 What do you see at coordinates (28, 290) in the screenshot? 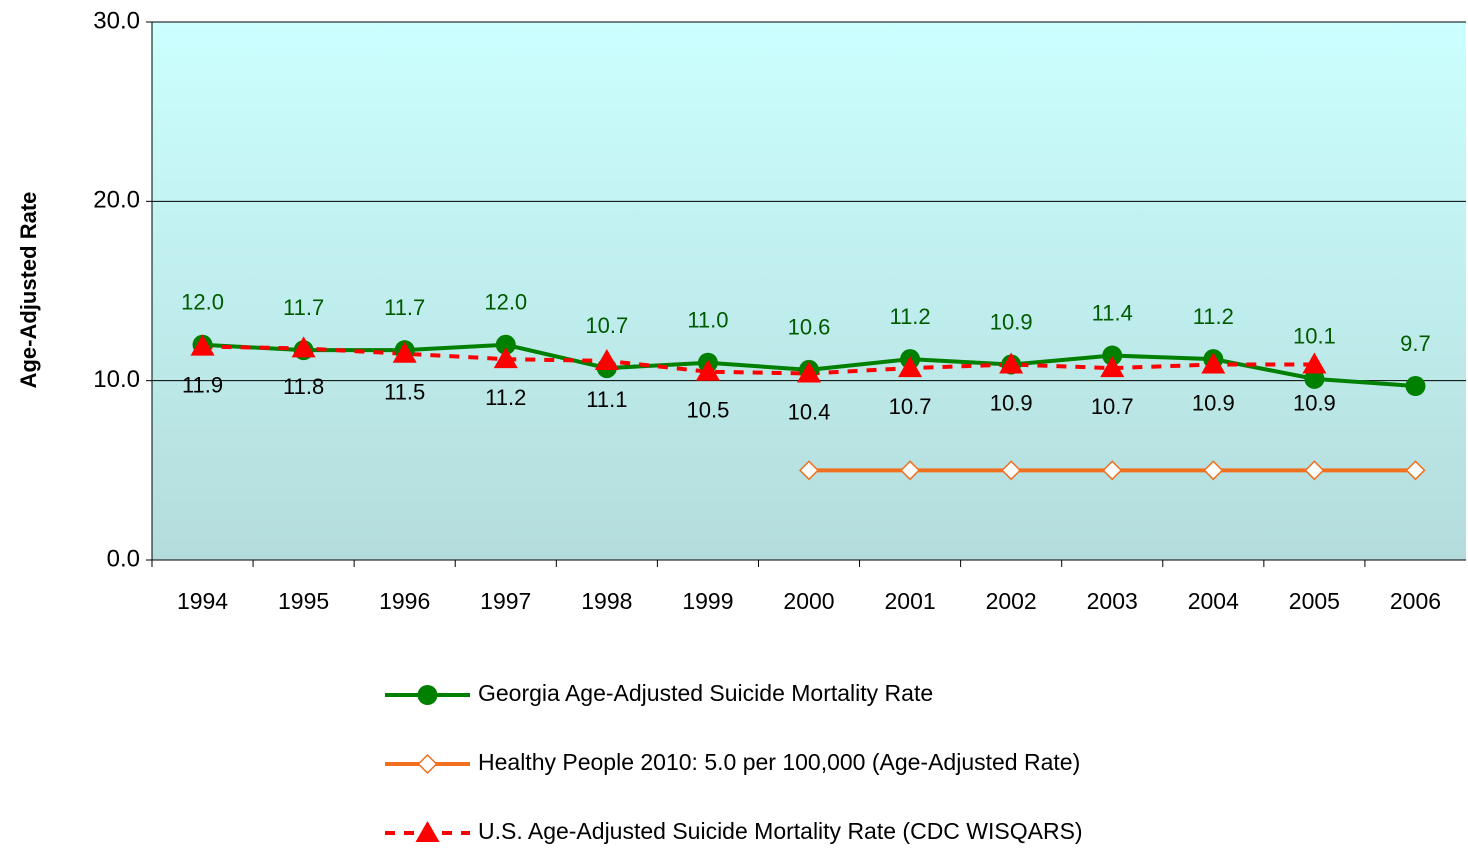
I see `y-axis-title: Age-Adjusted Rate` at bounding box center [28, 290].